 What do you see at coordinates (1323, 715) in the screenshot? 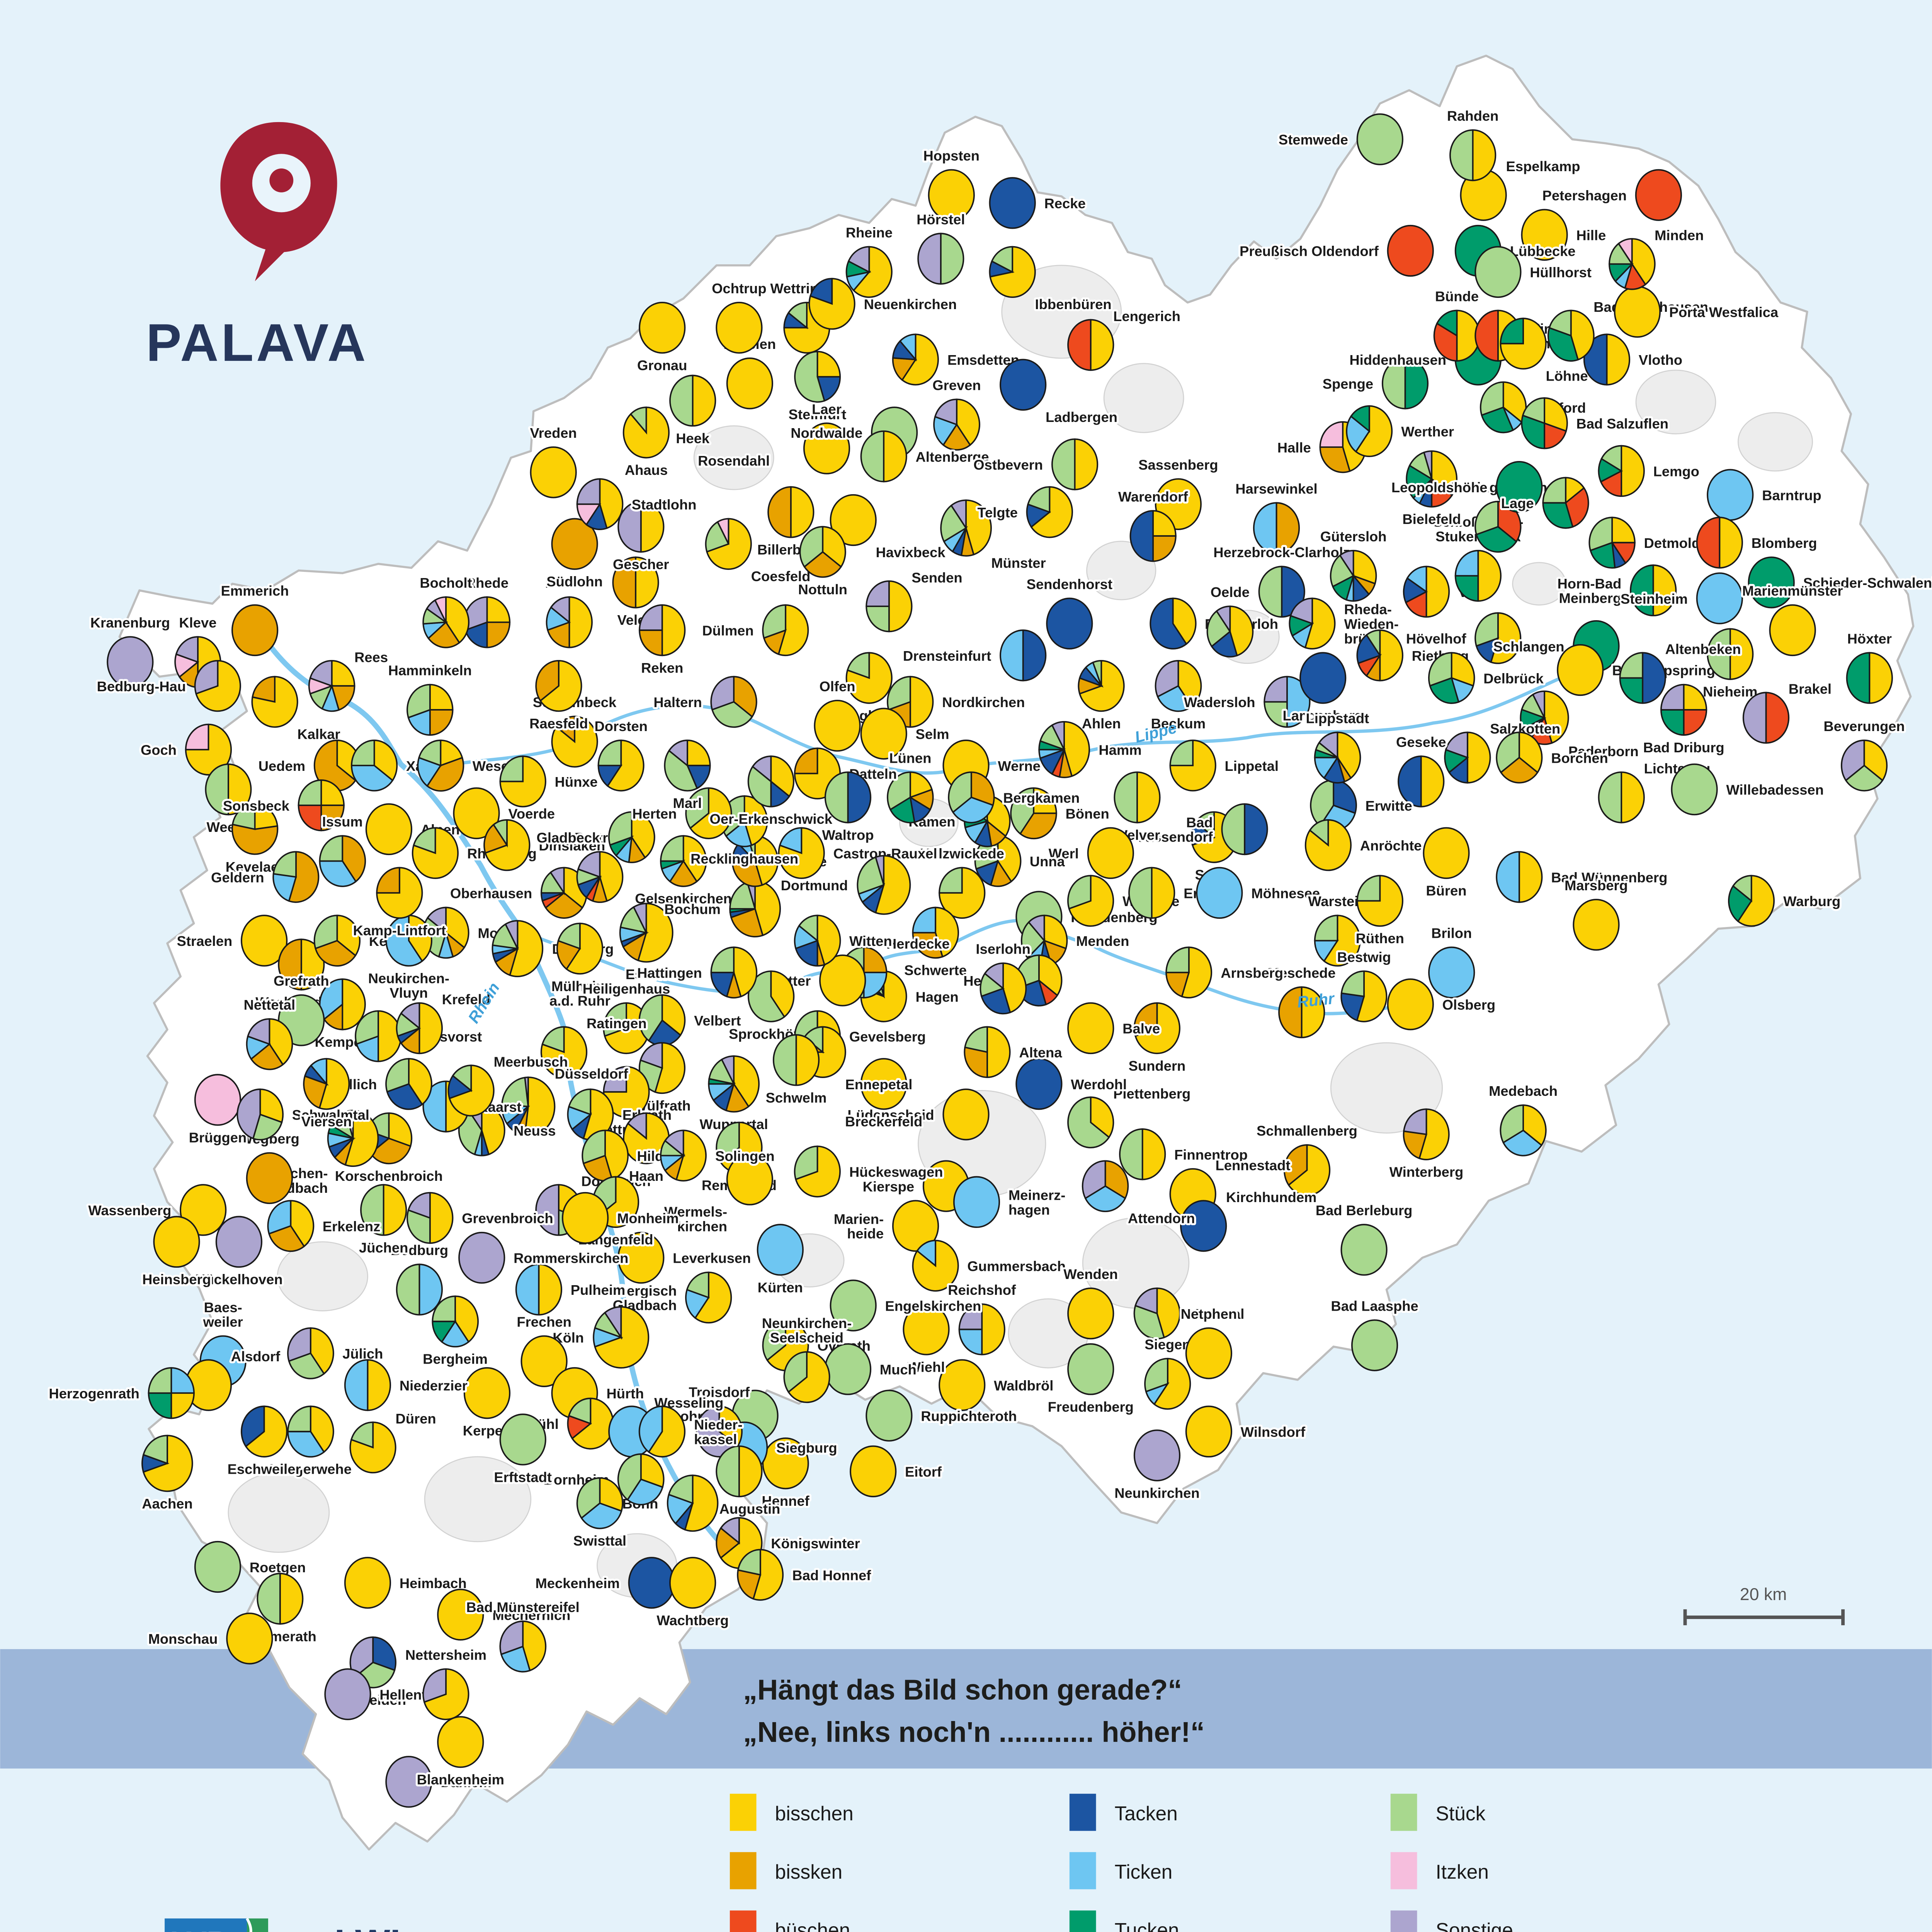
I see `town-label: Langenberg` at bounding box center [1323, 715].